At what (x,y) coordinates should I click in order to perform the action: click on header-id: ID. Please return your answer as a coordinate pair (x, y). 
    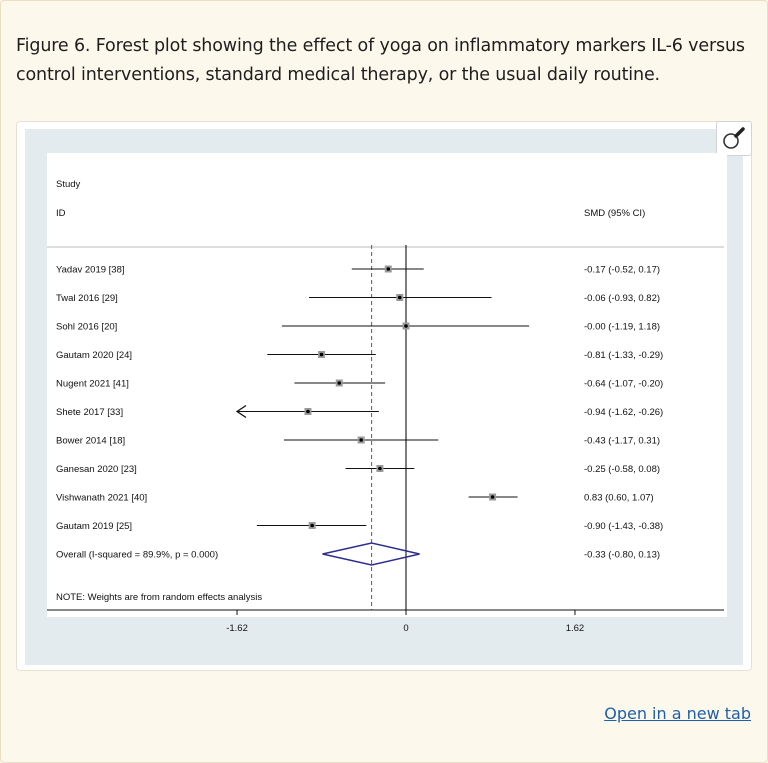
    Looking at the image, I should click on (61, 213).